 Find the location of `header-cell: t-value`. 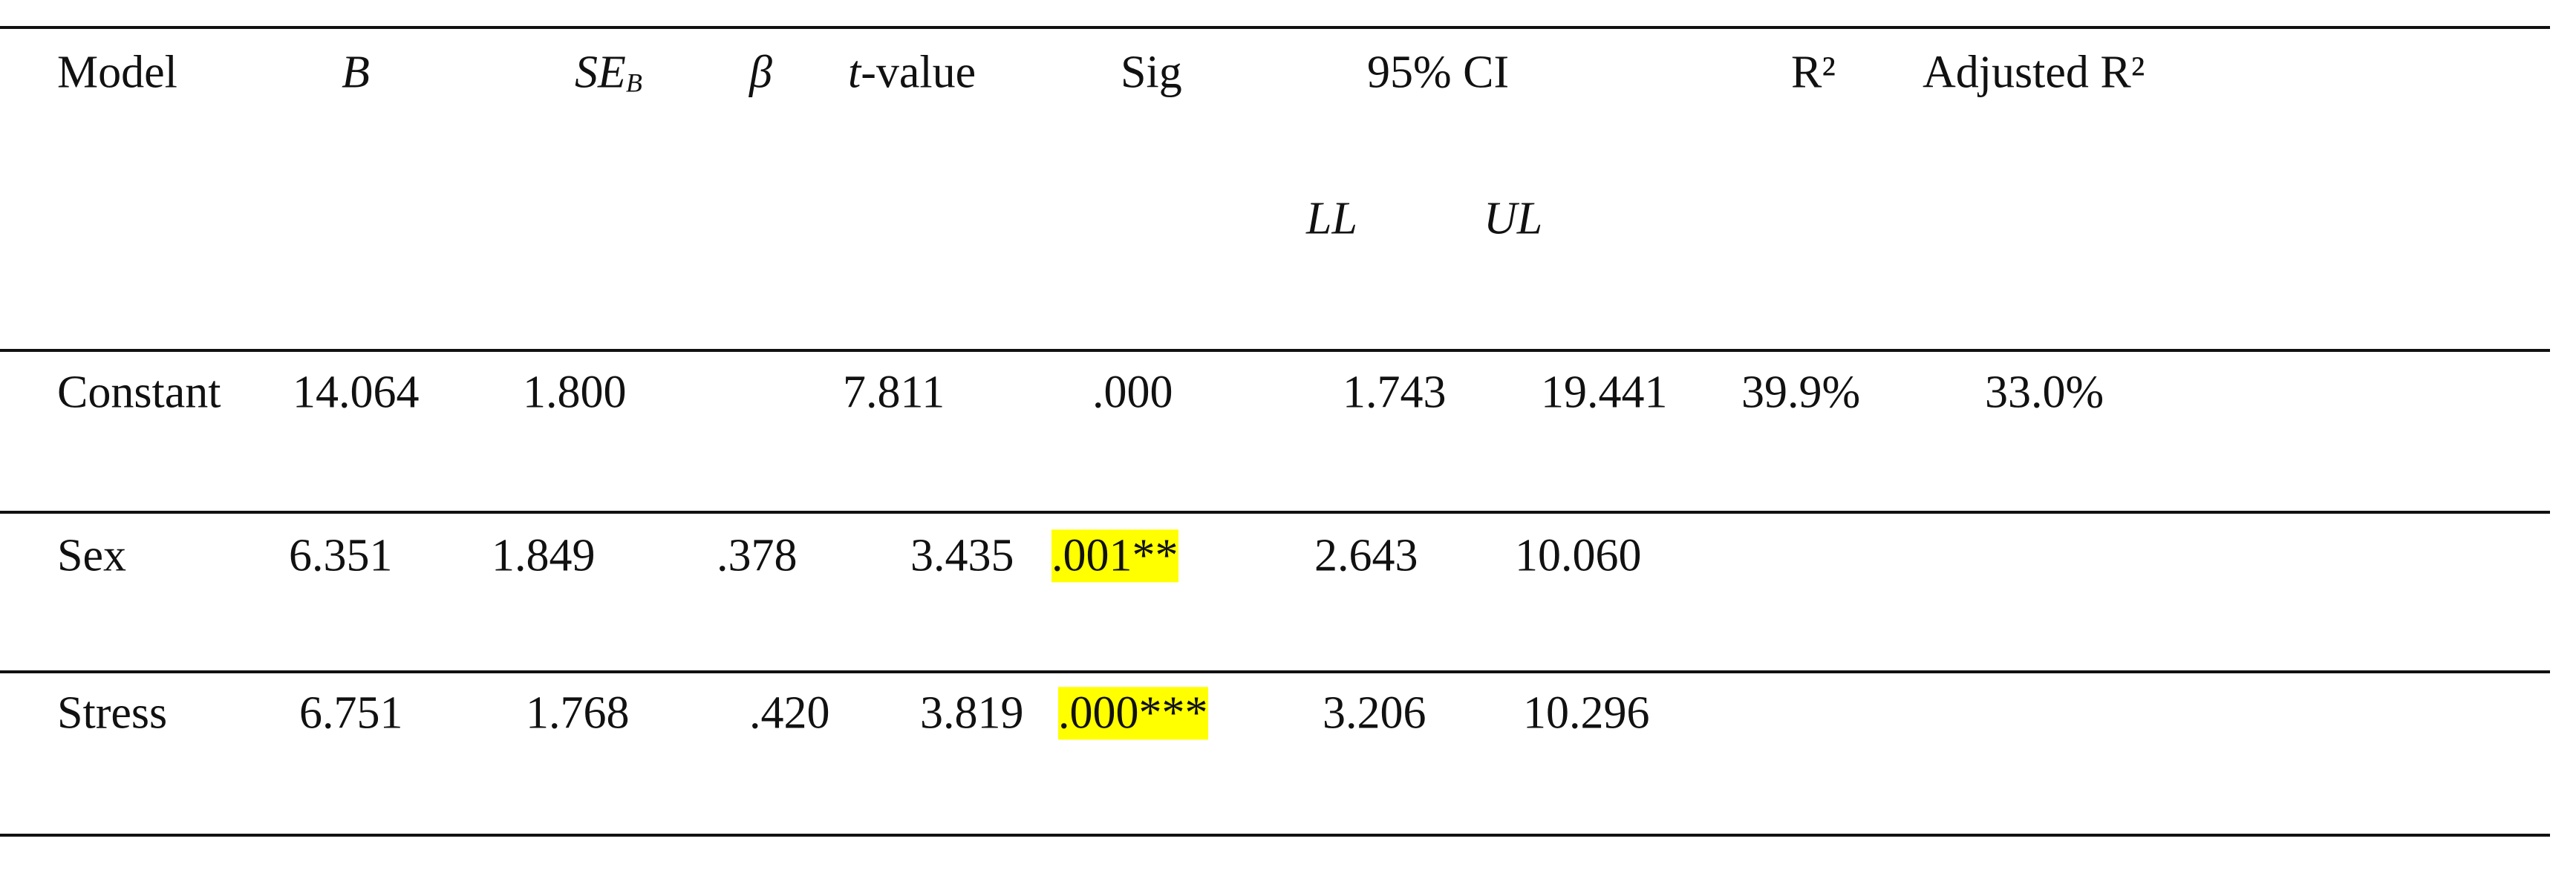

header-cell: t-value is located at coordinates (912, 72).